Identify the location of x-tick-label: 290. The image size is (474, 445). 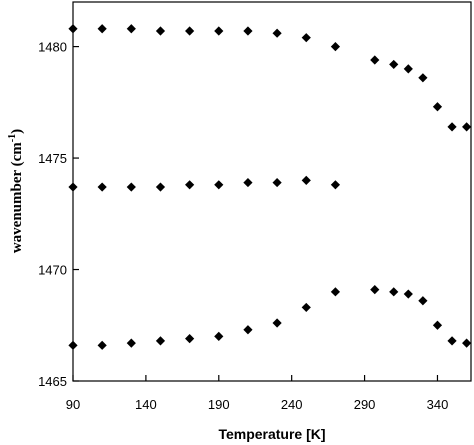
(365, 404).